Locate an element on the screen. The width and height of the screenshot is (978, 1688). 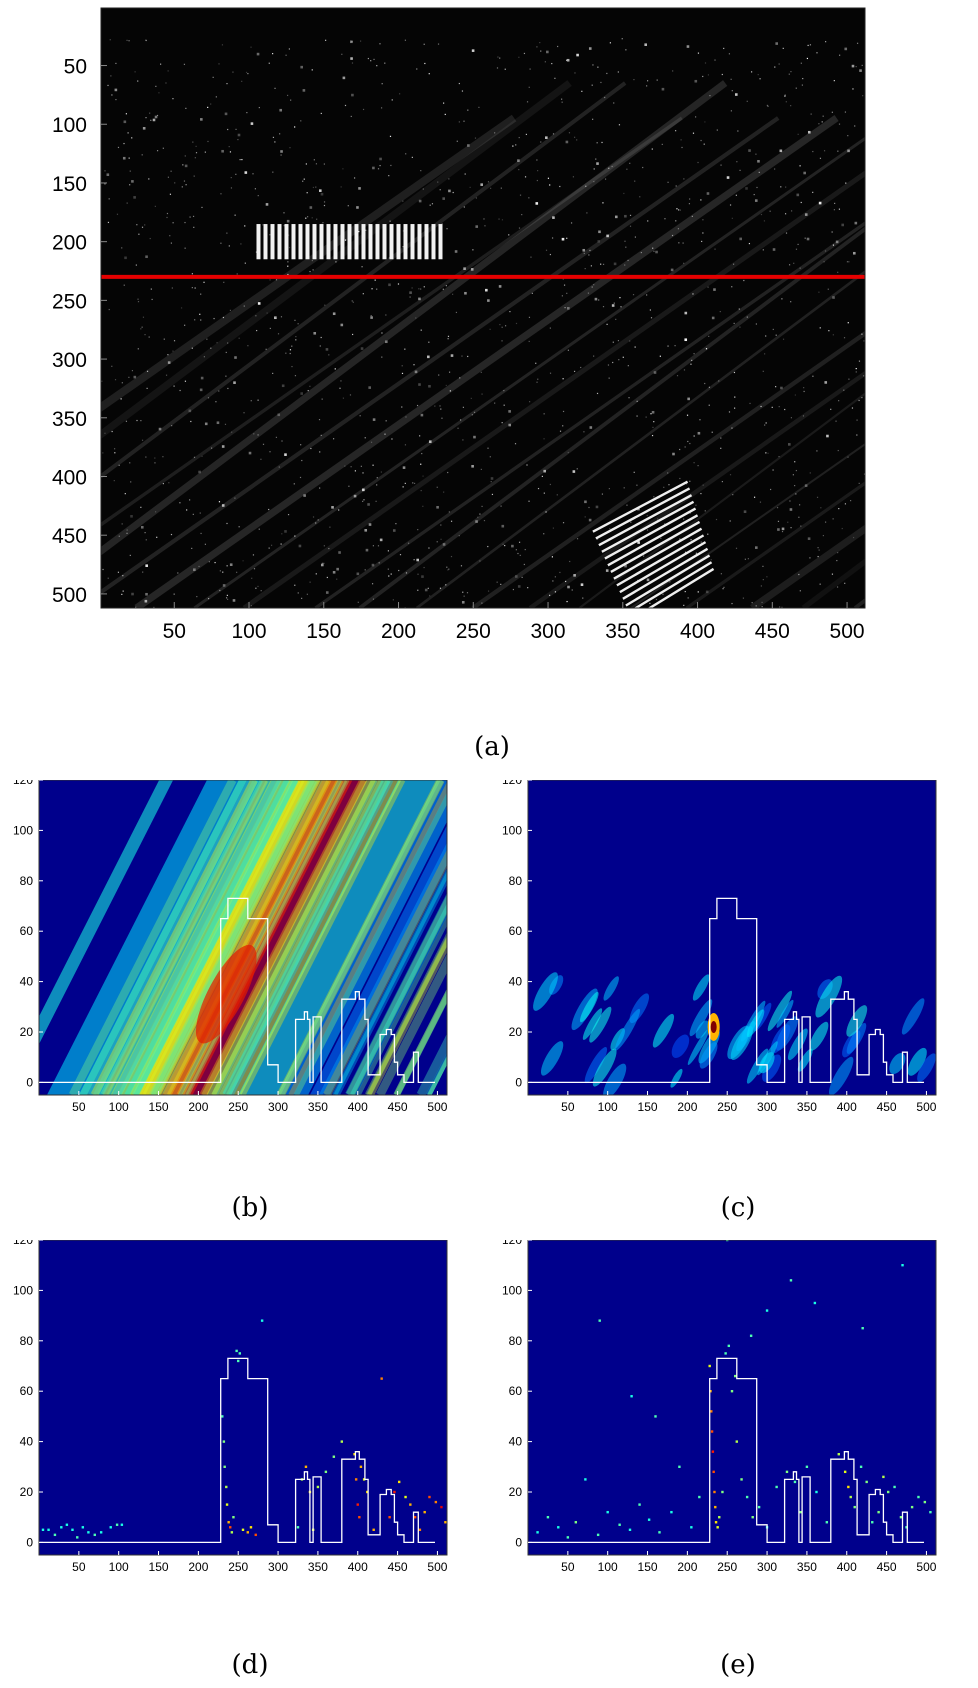
y-tick-label: 120 is located at coordinates (23, 783).